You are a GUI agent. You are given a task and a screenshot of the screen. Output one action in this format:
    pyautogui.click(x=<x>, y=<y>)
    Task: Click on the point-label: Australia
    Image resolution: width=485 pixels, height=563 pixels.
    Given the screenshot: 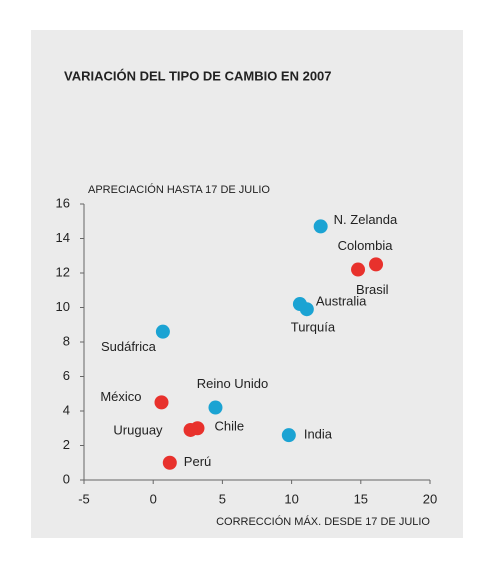 What is the action you would take?
    pyautogui.click(x=341, y=301)
    